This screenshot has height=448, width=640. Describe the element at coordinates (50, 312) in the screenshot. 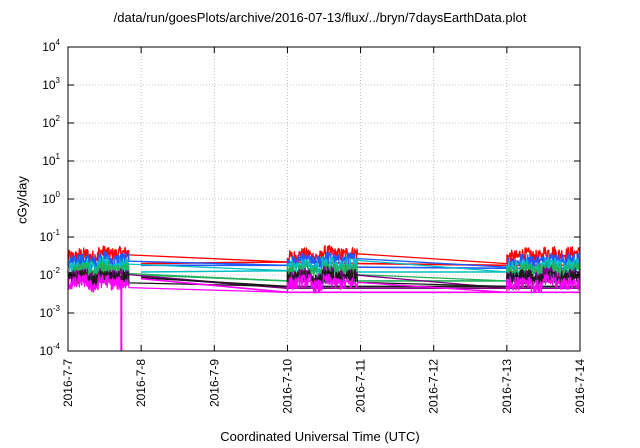

I see `y-tick-label: 10⁻³` at that location.